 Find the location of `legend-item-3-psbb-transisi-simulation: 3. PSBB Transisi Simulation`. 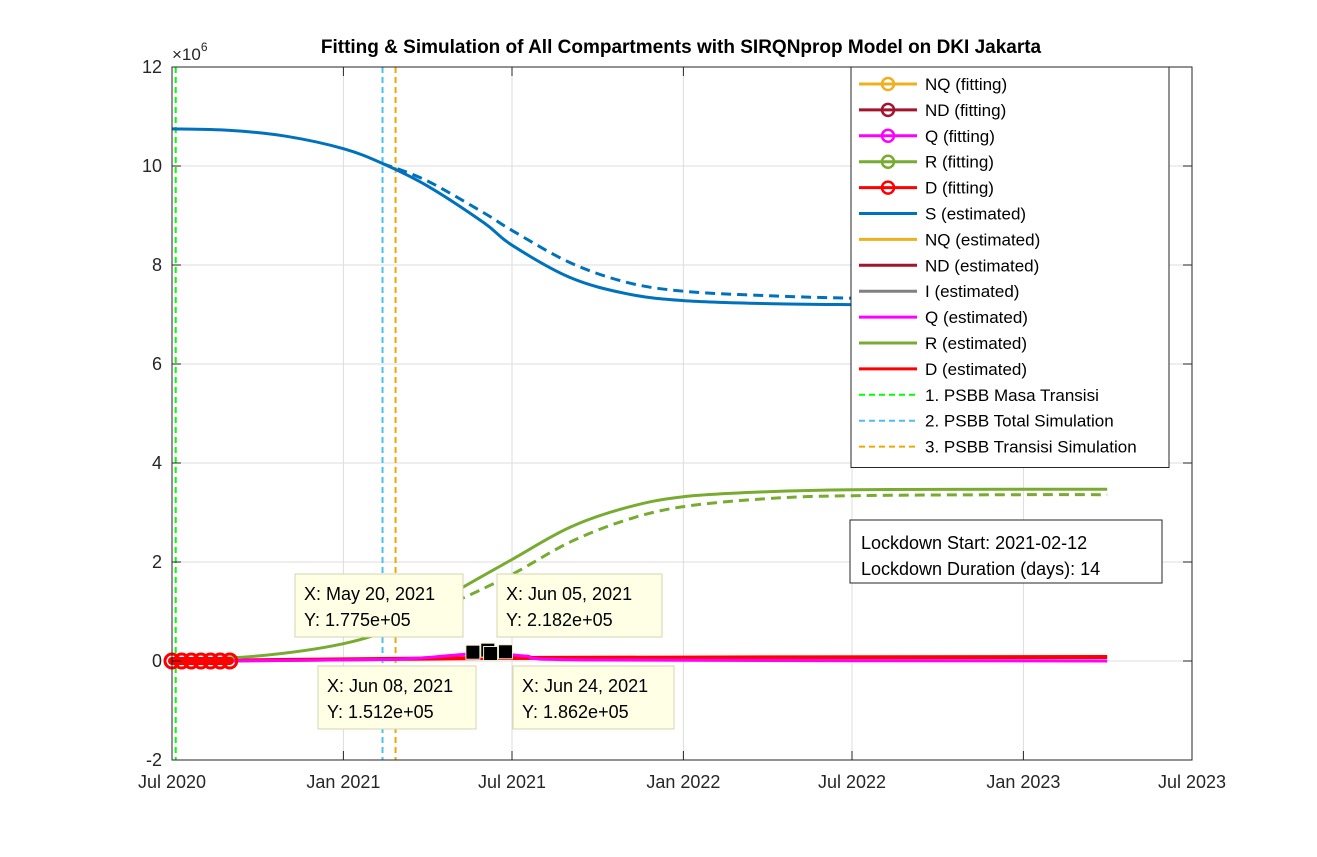

legend-item-3-psbb-transisi-simulation: 3. PSBB Transisi Simulation is located at coordinates (998, 447).